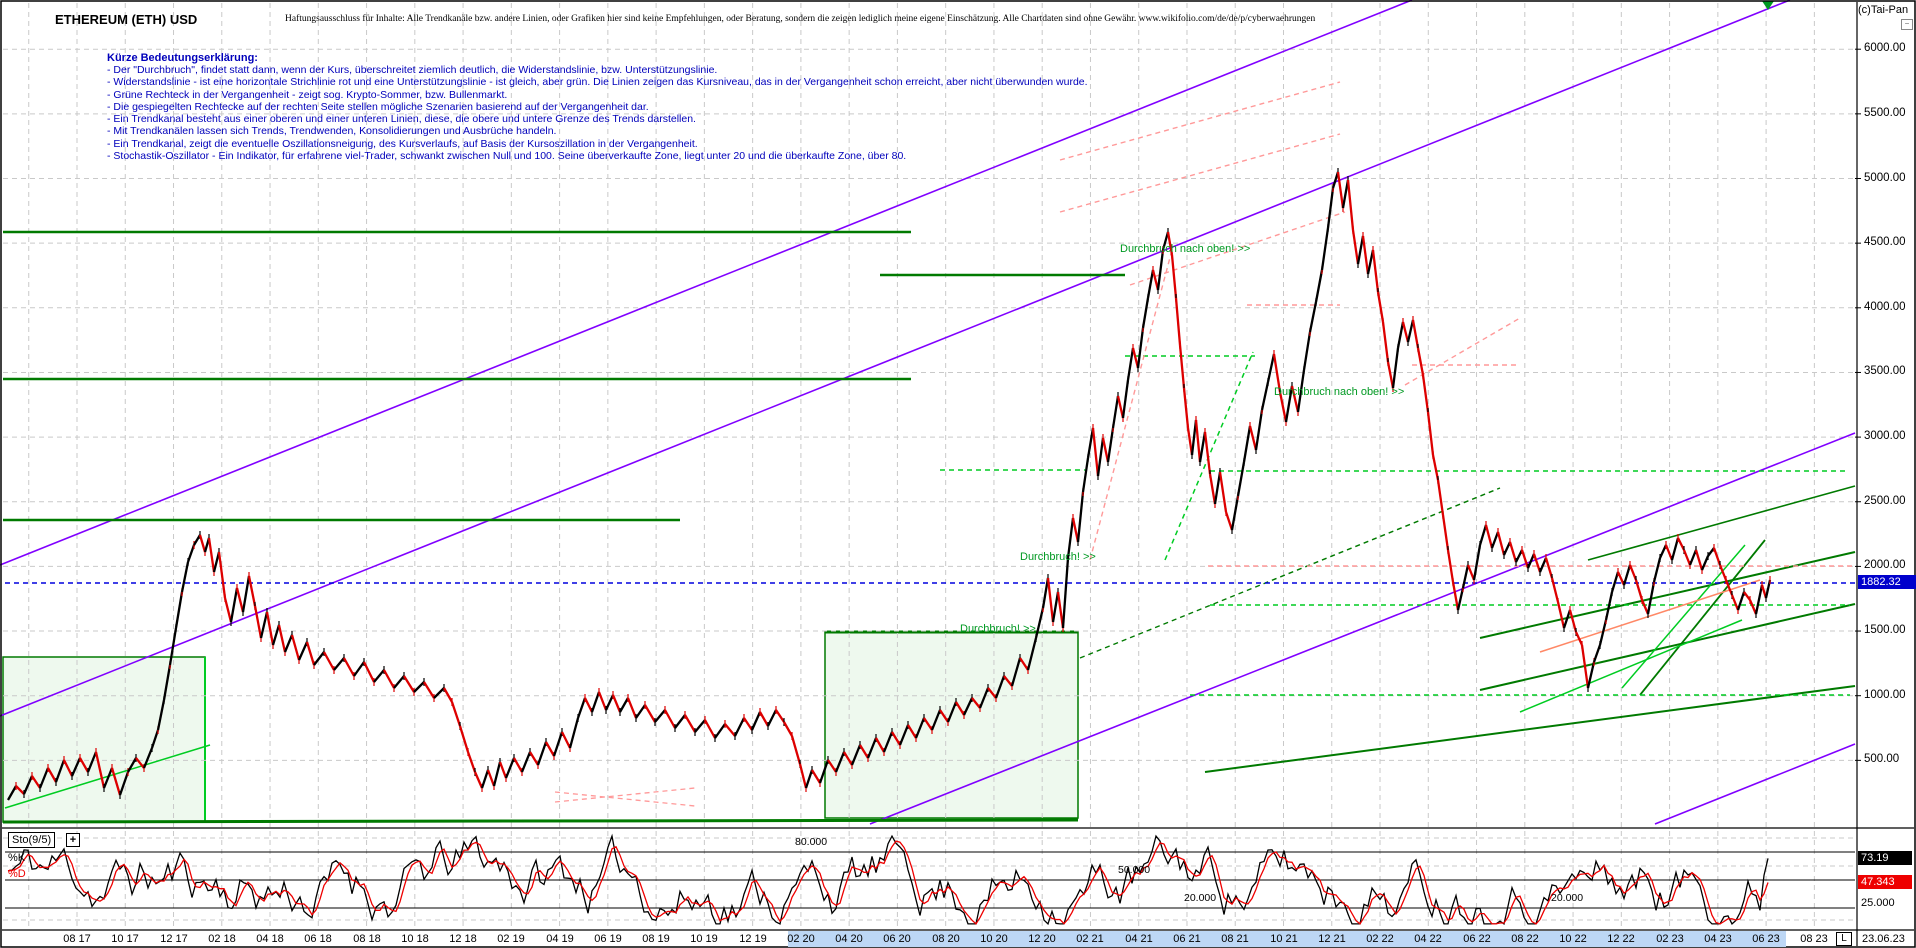 This screenshot has height=948, width=1916. I want to click on date-axis-label: 08 22, so click(1525, 939).